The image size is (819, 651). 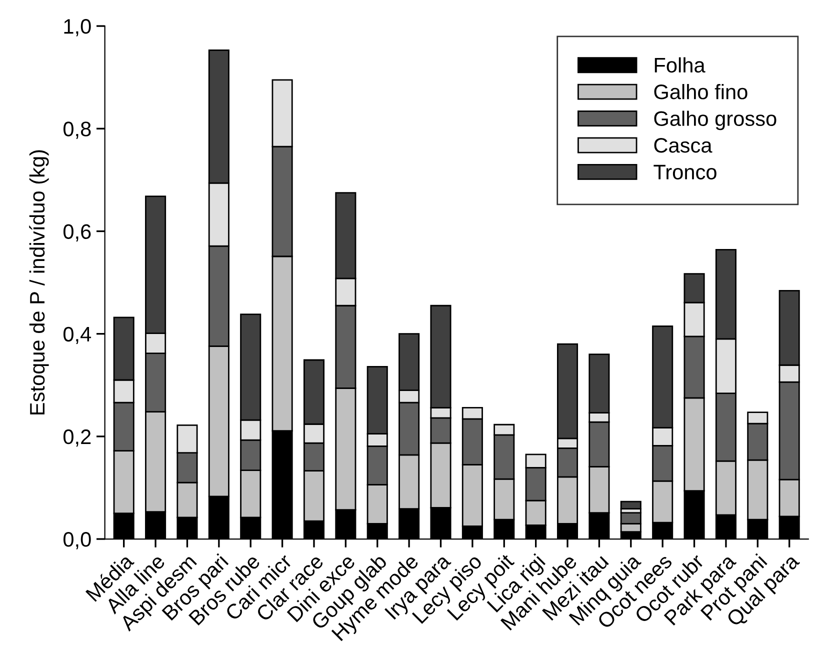 What do you see at coordinates (77, 541) in the screenshot?
I see `y-tick-label: 0,0` at bounding box center [77, 541].